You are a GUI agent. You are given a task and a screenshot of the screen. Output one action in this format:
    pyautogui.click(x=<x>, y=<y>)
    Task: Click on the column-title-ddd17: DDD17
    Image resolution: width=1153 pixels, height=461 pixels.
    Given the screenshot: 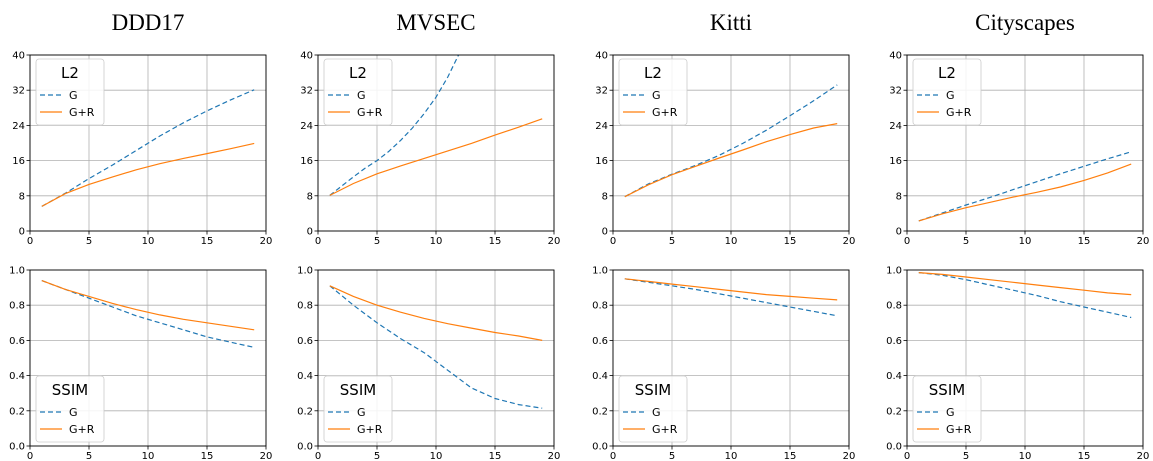 What is the action you would take?
    pyautogui.click(x=148, y=22)
    